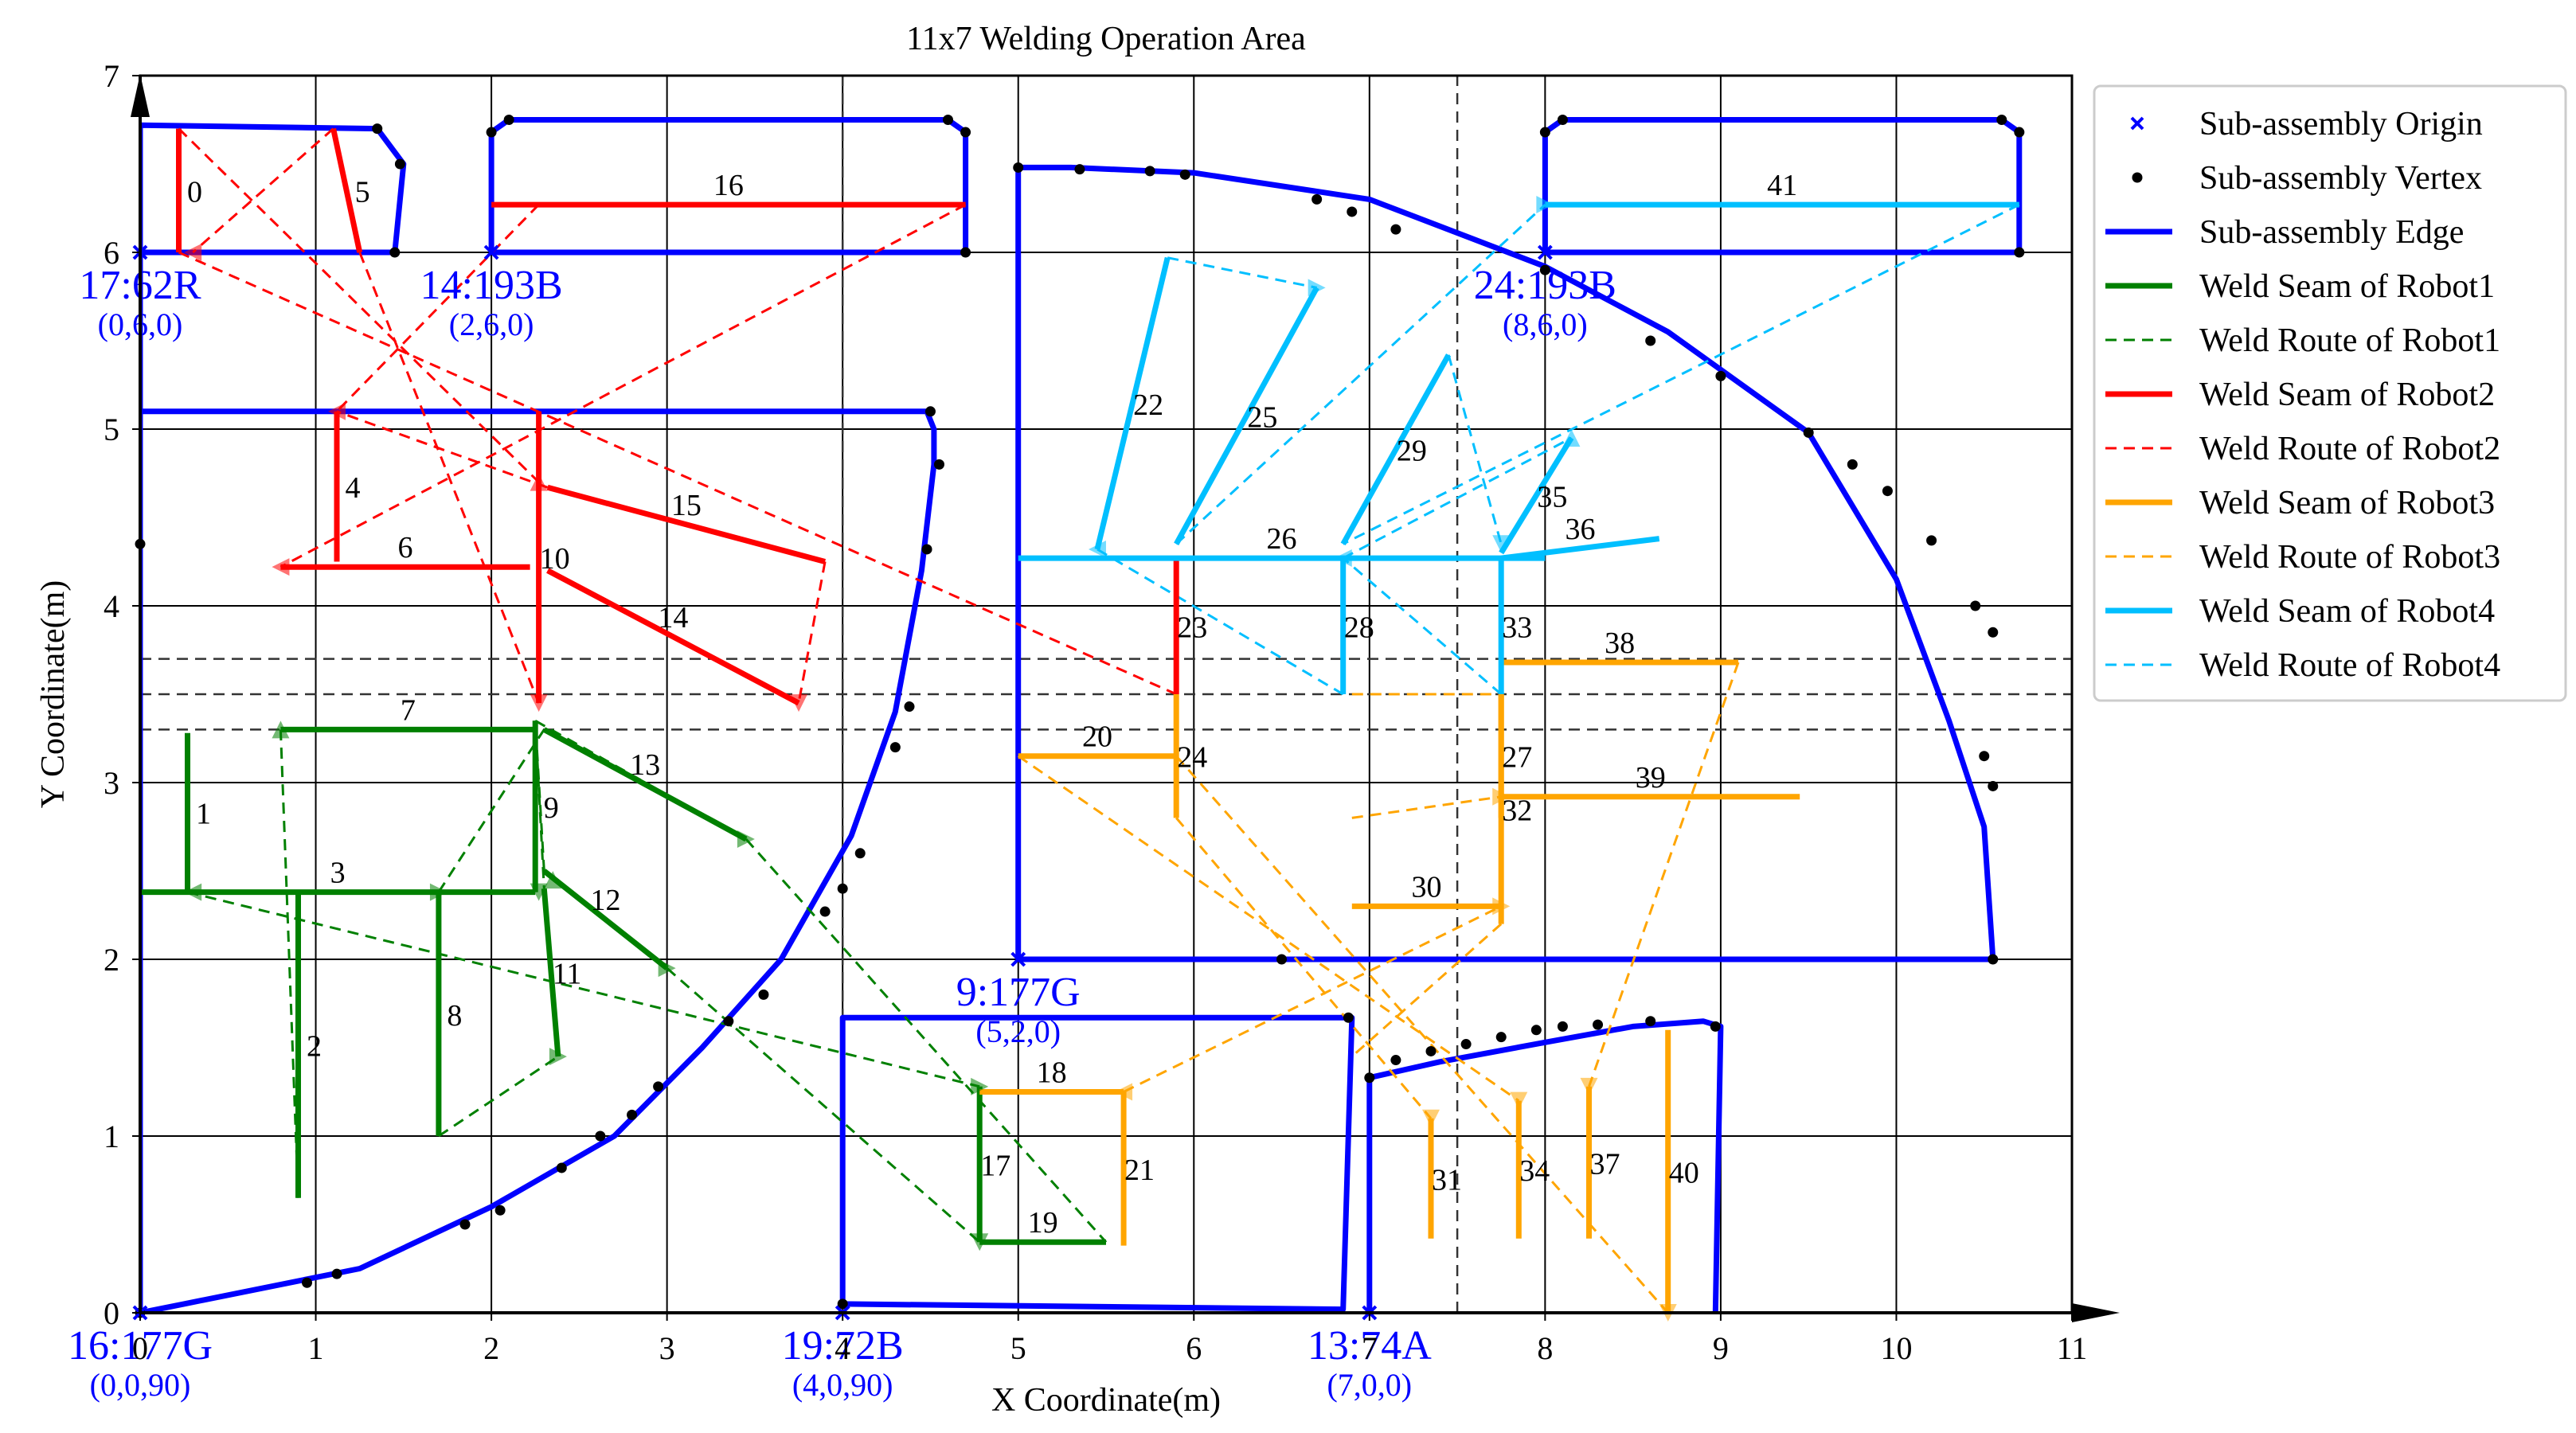 Image resolution: width=2576 pixels, height=1433 pixels. What do you see at coordinates (728, 186) in the screenshot?
I see `seam-label: 16` at bounding box center [728, 186].